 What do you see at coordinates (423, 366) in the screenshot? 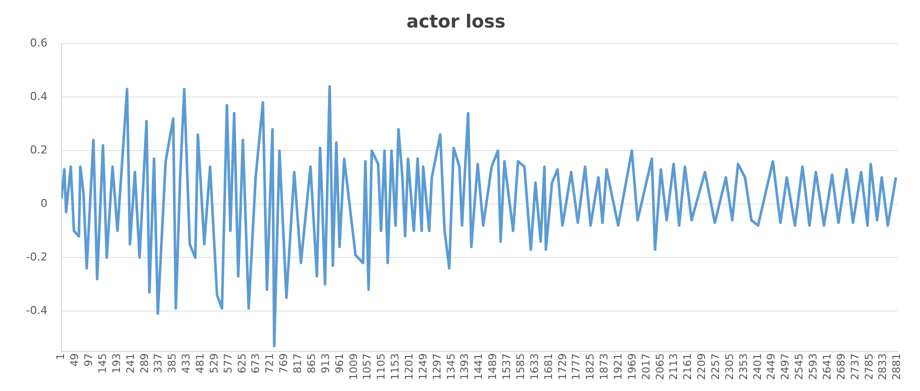
I see `x-tick-label: 1249` at bounding box center [423, 366].